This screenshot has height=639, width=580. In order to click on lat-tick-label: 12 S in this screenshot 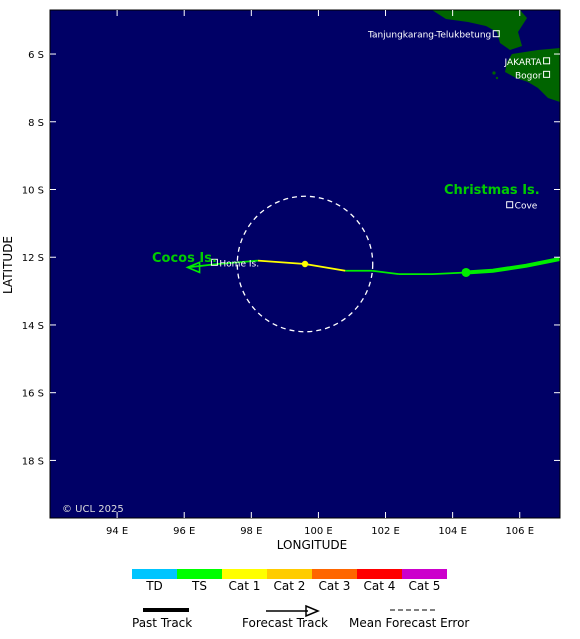, I will do `click(33, 258)`.